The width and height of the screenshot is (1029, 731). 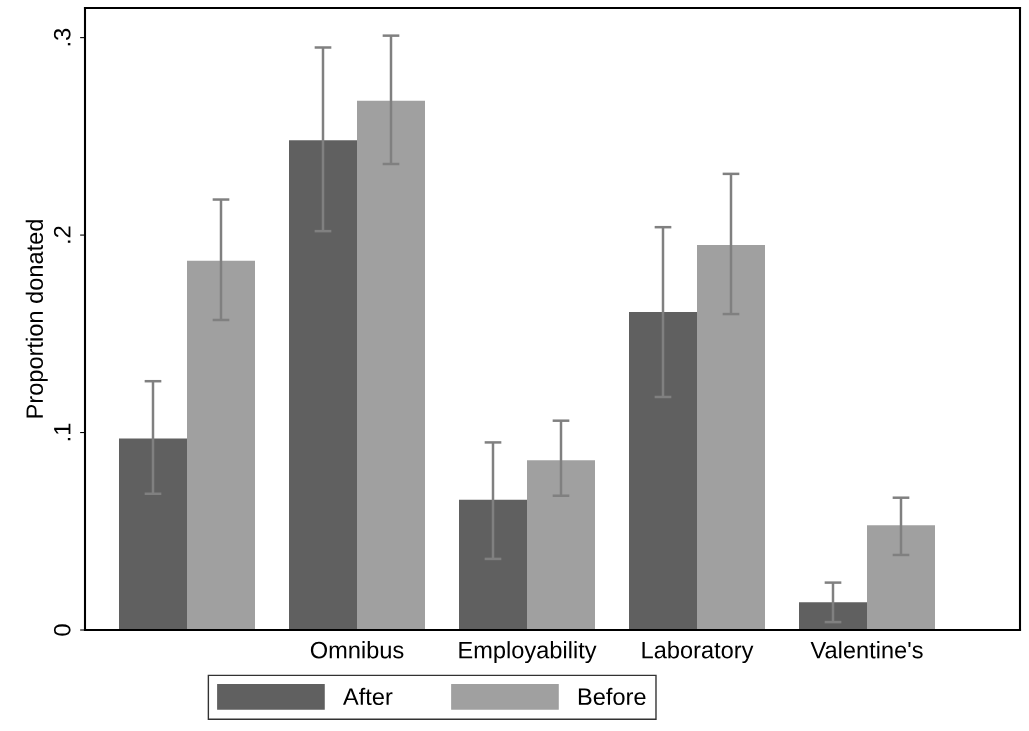 I want to click on y-tick-label: .1, so click(x=62, y=432).